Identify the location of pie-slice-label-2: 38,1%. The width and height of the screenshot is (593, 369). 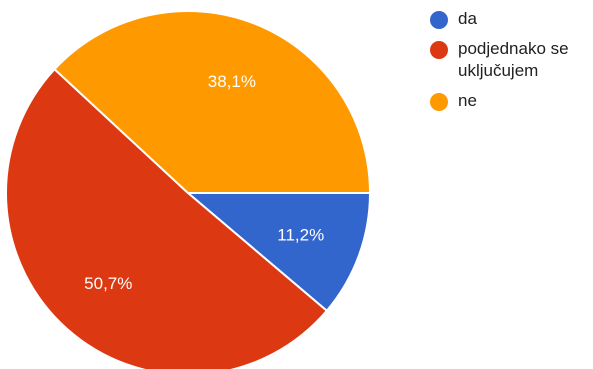
(232, 81).